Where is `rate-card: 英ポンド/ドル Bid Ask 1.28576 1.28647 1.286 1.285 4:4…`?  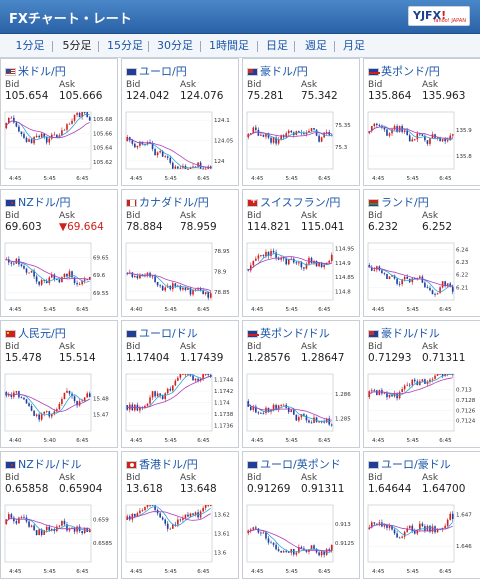
rate-card: 英ポンド/ドル Bid Ask 1.28576 1.28647 1.286 1.285 4:4… is located at coordinates (301, 384).